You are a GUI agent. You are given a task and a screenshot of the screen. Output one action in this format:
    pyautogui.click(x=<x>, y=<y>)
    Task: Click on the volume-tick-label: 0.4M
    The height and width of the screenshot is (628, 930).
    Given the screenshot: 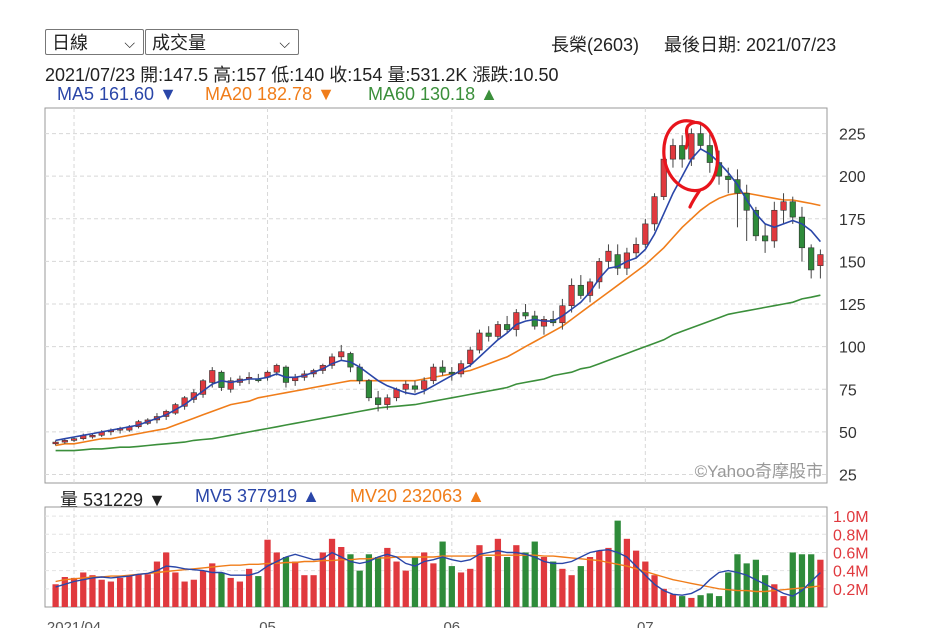 What is the action you would take?
    pyautogui.click(x=851, y=572)
    